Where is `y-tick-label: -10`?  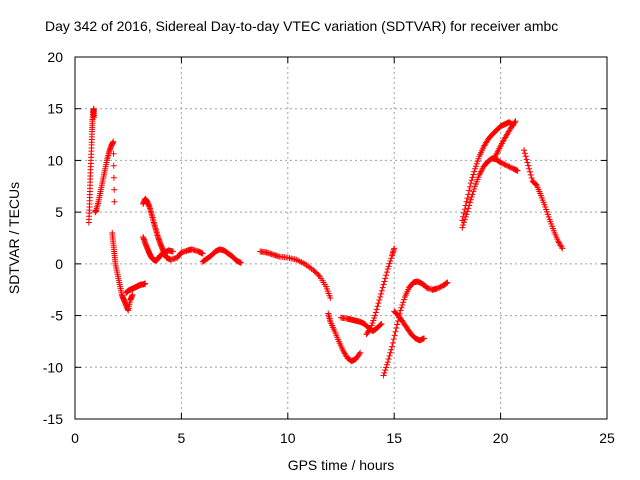
y-tick-label: -10 is located at coordinates (53, 367).